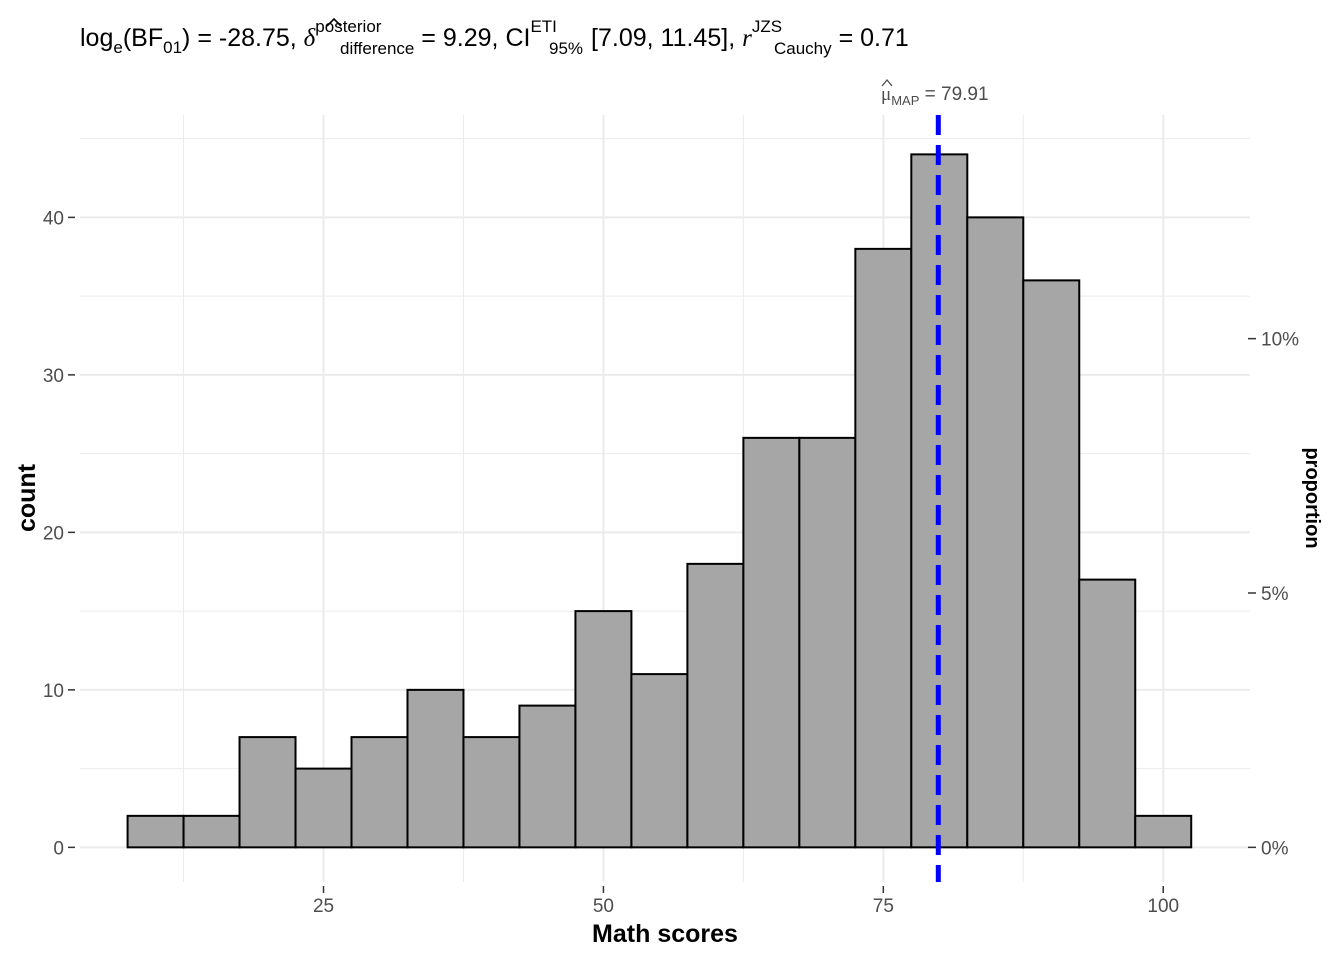  What do you see at coordinates (127, 38) in the screenshot?
I see `title-bf-open: (` at bounding box center [127, 38].